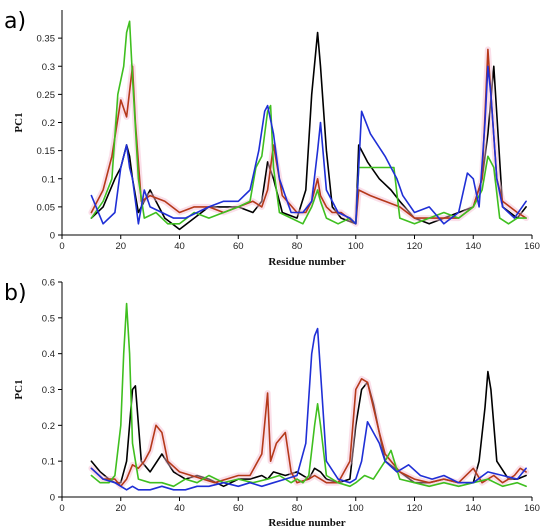 This screenshot has width=550, height=530. What do you see at coordinates (48, 354) in the screenshot?
I see `y-tick-label: 0.4` at bounding box center [48, 354].